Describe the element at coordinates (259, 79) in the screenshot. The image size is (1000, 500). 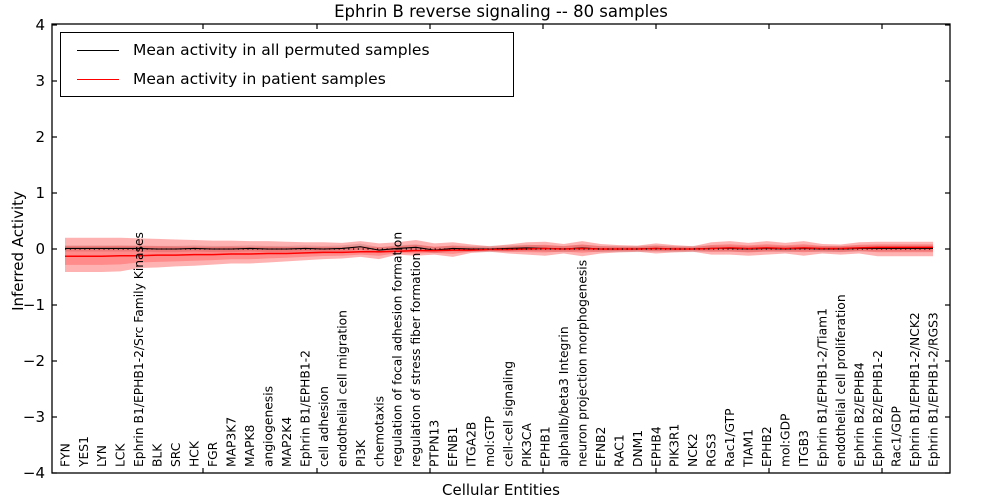
I see `legend-label-patient: Mean activity in patient samples` at that location.